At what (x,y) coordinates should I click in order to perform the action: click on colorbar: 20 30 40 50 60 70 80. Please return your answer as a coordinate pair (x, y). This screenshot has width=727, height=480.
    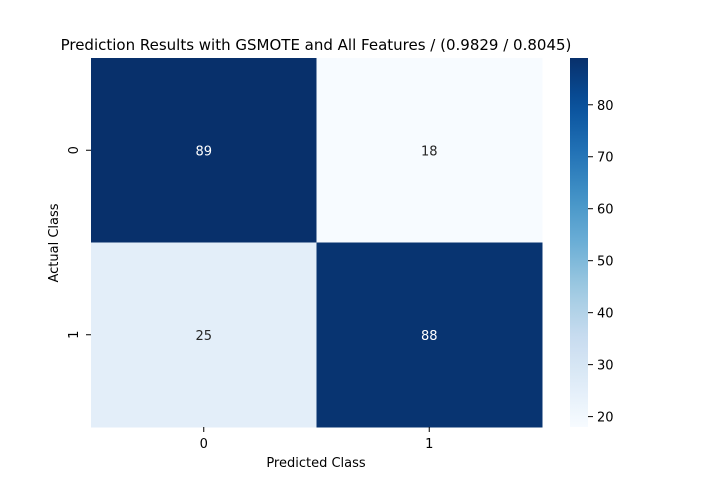
    Looking at the image, I should click on (592, 242).